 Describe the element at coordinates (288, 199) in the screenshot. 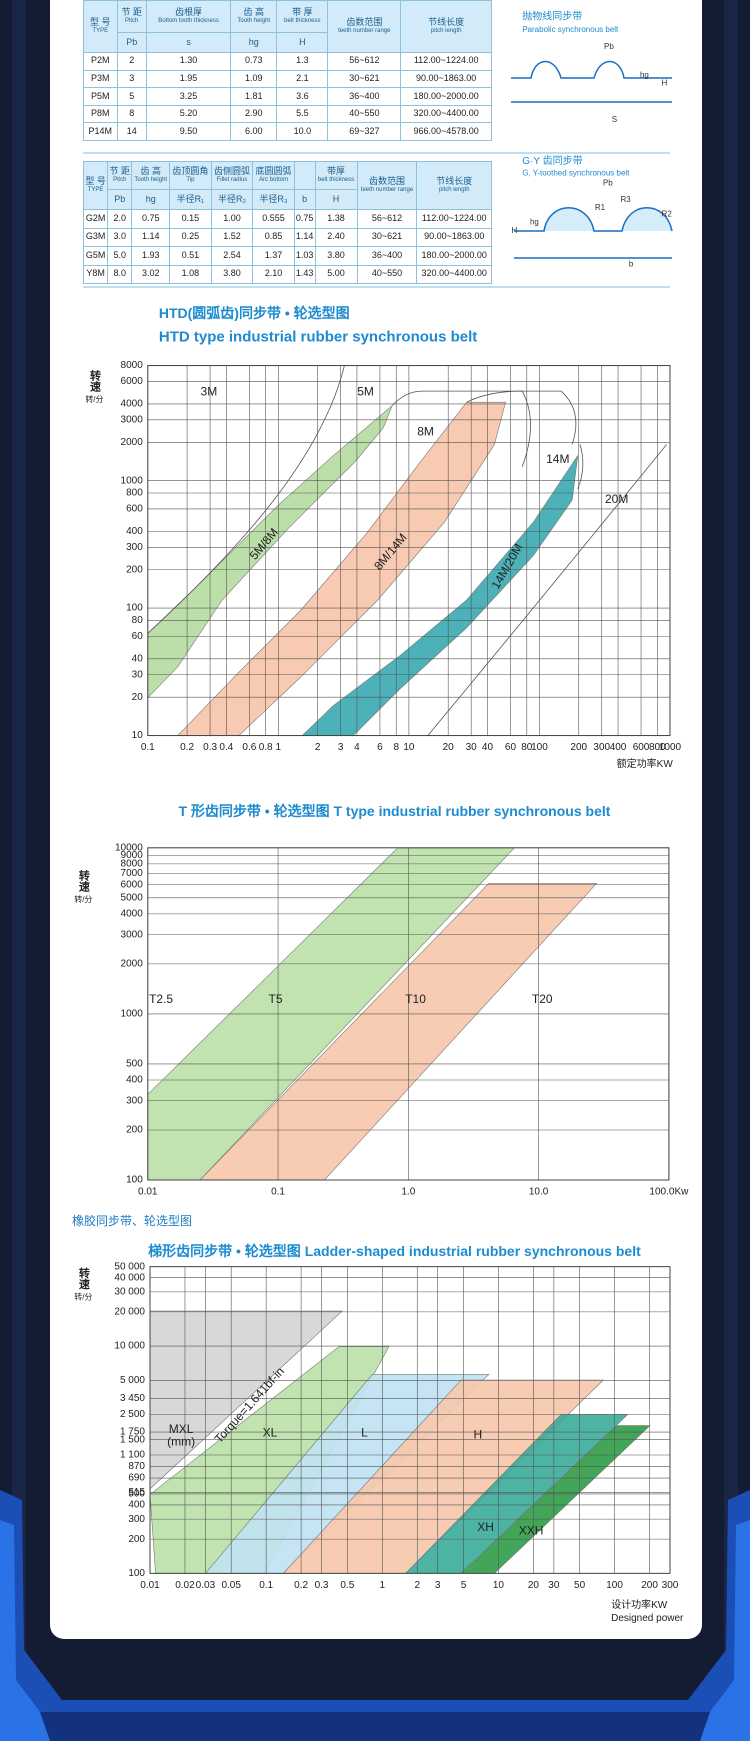

I see `header-row: Pb hg 半径R₁ 半径R₂ 半径R₃ b H` at that location.